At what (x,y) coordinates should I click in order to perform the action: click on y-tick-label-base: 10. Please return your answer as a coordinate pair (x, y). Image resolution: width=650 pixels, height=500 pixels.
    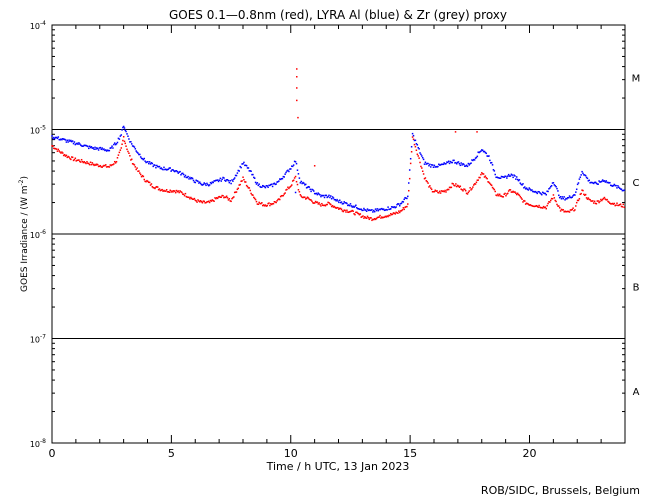
    Looking at the image, I should click on (35, 26).